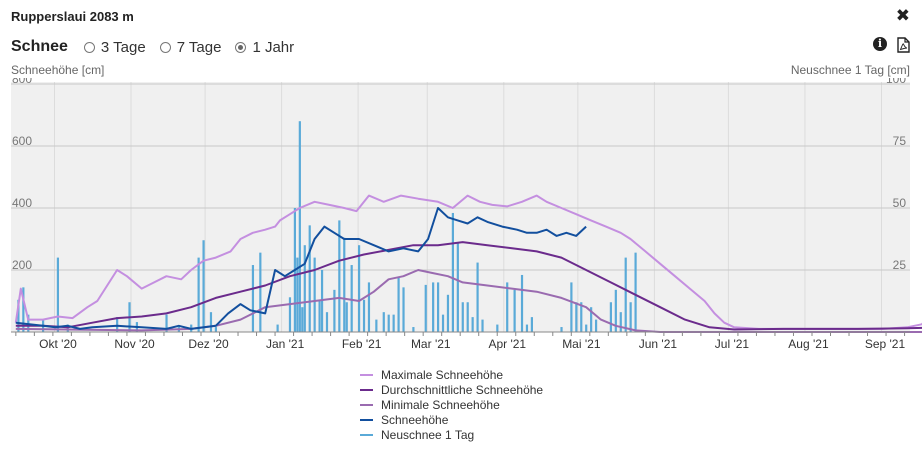 Image resolution: width=922 pixels, height=453 pixels. I want to click on pdf-icon, so click(903, 45).